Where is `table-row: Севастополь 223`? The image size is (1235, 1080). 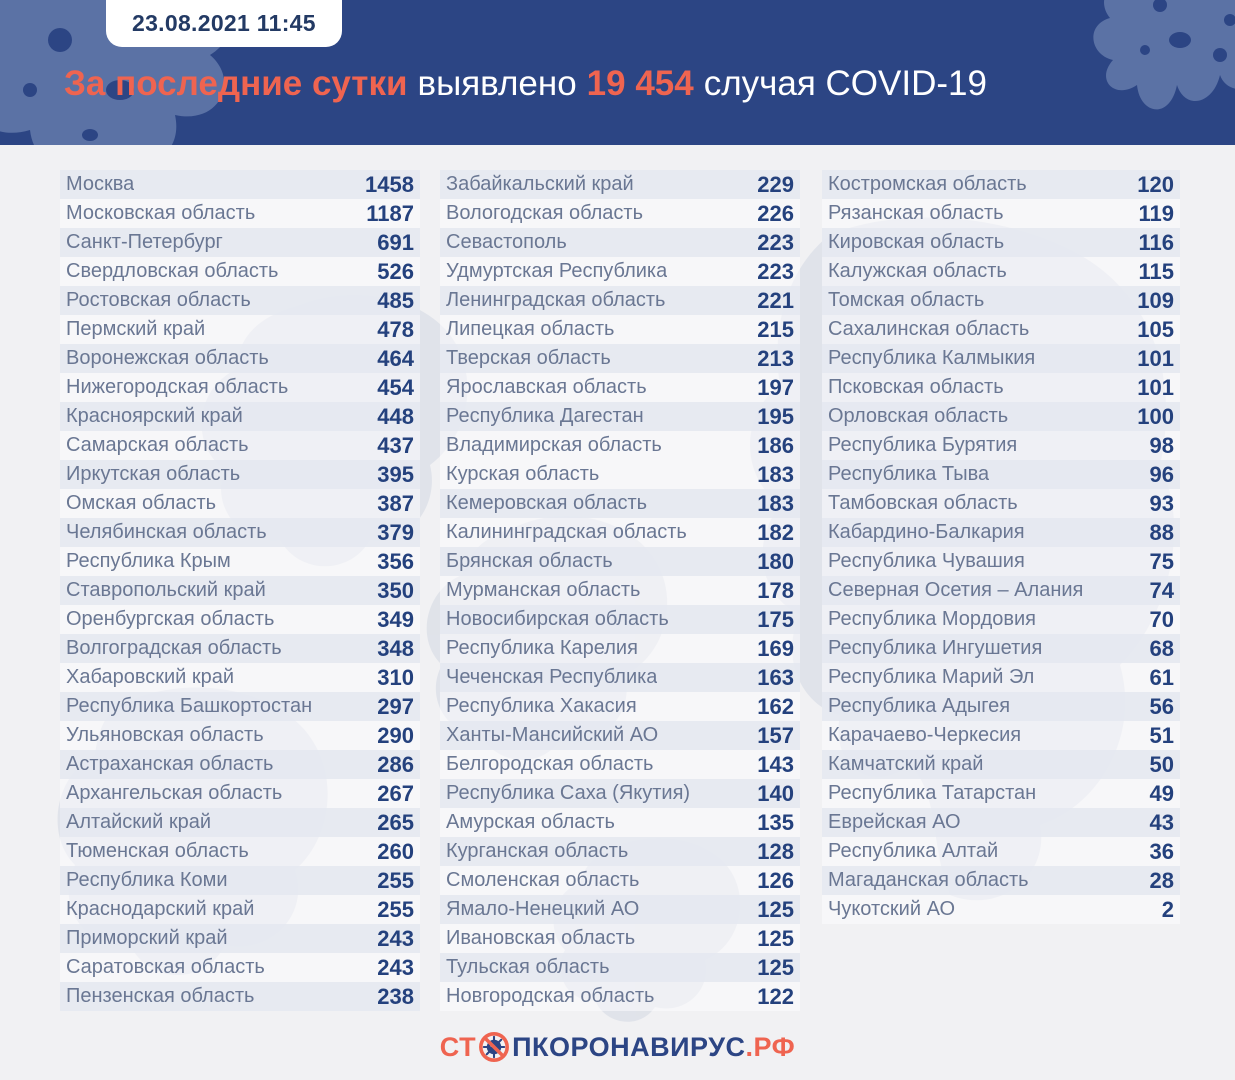
table-row: Севастополь 223 is located at coordinates (620, 242).